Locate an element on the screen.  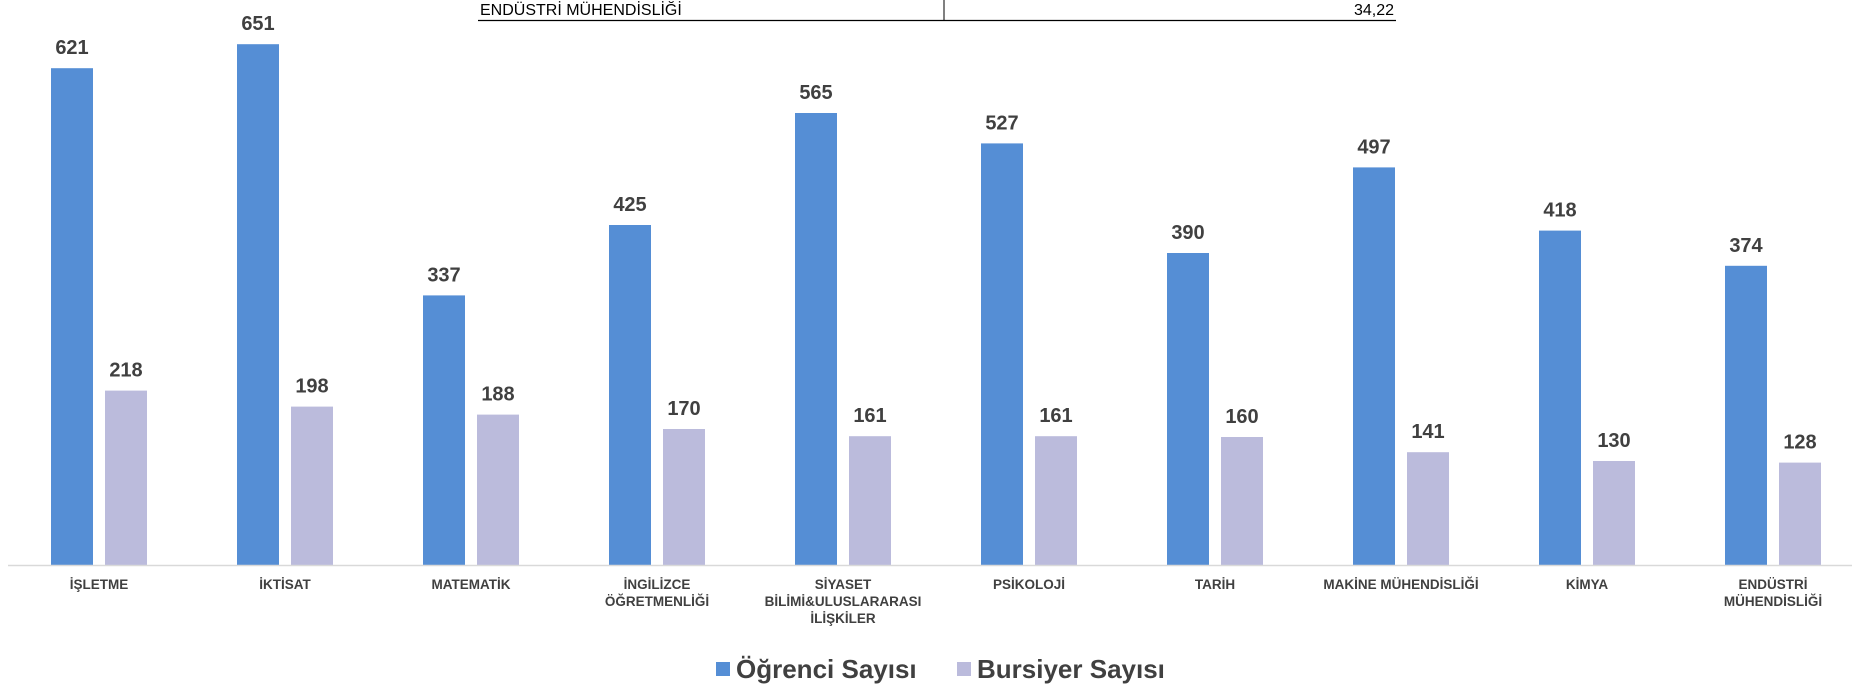
value-label-bursiyer-5: 161 is located at coordinates (1055, 416).